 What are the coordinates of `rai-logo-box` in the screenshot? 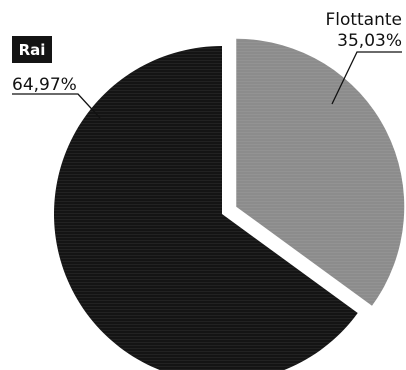 It's located at (32, 49).